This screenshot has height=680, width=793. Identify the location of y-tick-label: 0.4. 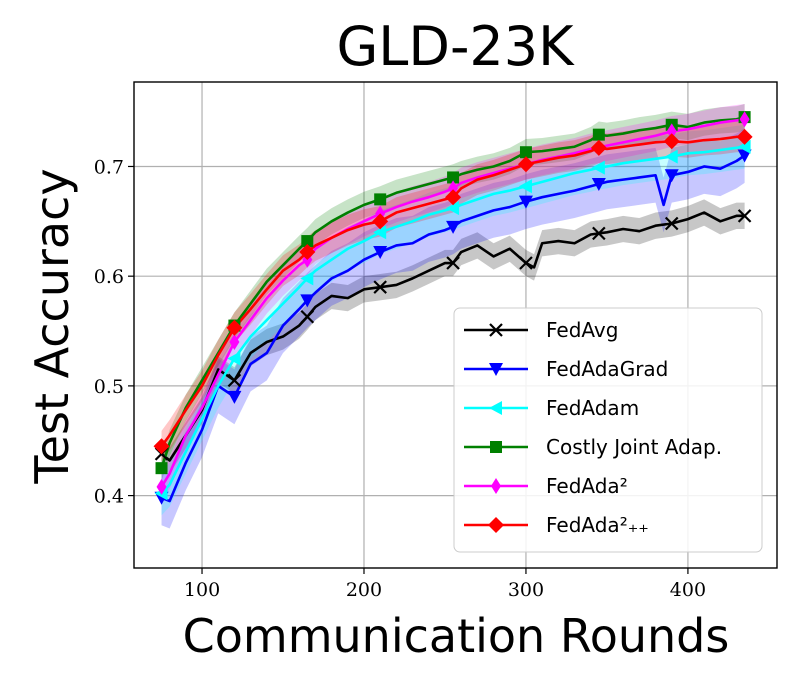
(109, 497).